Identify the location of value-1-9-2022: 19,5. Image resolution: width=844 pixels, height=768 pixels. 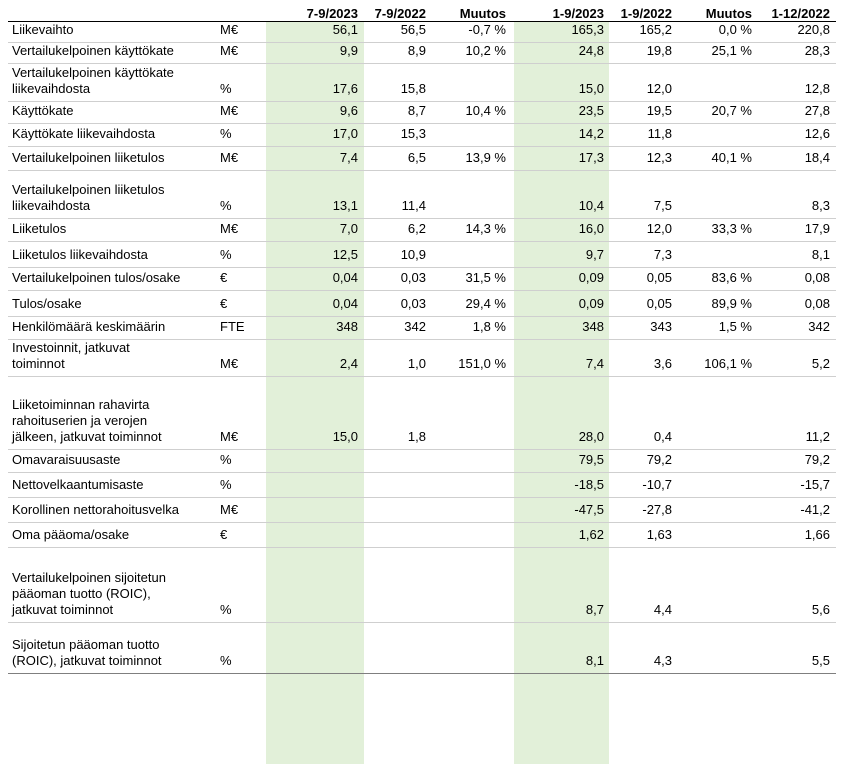
(644, 112).